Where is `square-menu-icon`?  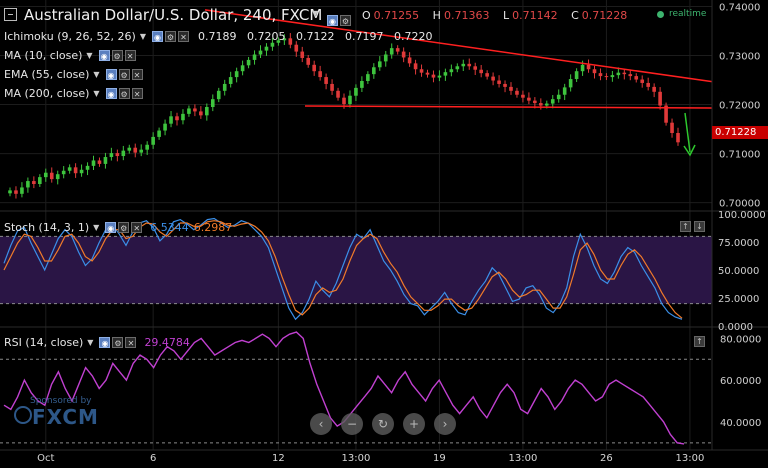 square-menu-icon is located at coordinates (10, 14).